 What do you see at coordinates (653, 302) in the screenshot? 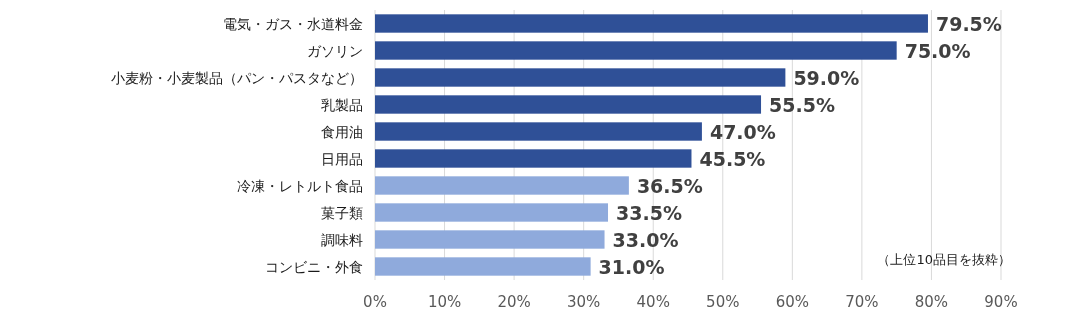
I see `xtick: 40%` at bounding box center [653, 302].